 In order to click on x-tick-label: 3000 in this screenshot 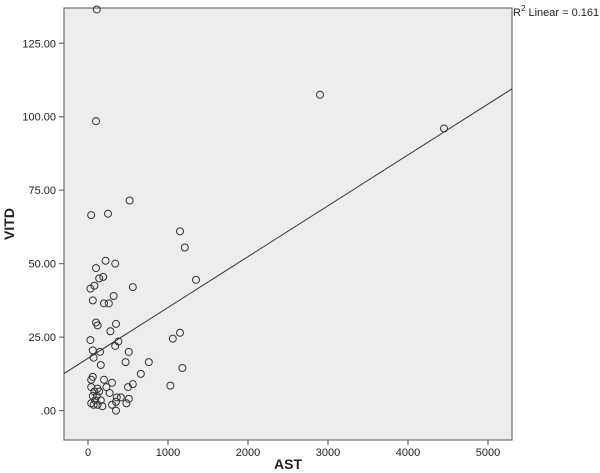, I will do `click(328, 453)`.